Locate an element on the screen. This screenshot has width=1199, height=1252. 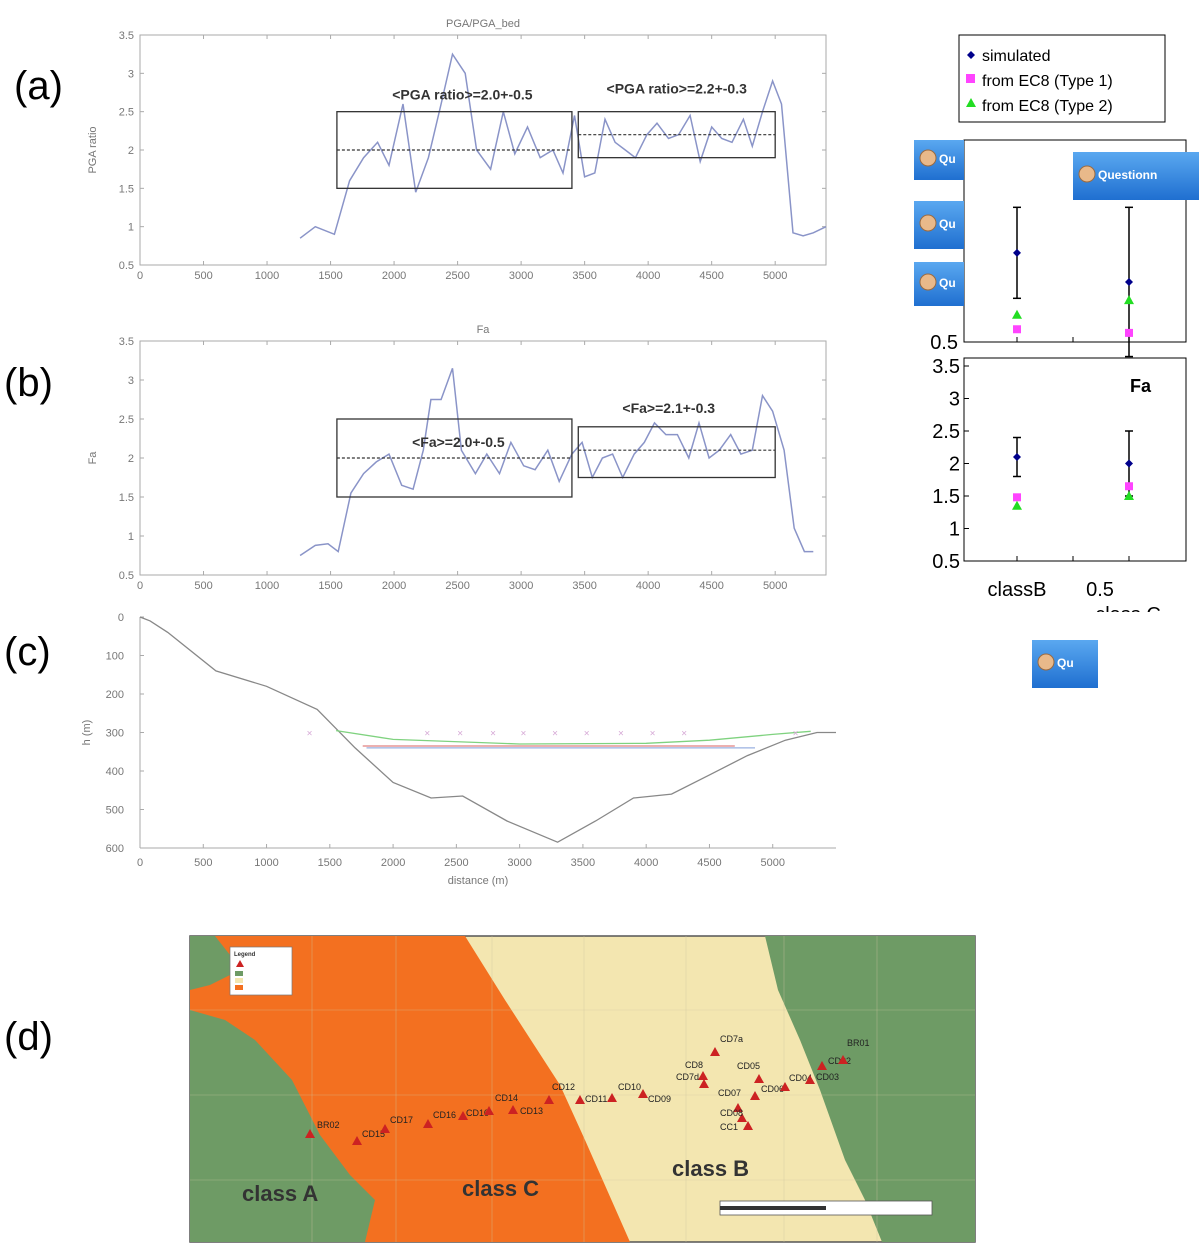
x-tick-label: classB is located at coordinates (1017, 590).